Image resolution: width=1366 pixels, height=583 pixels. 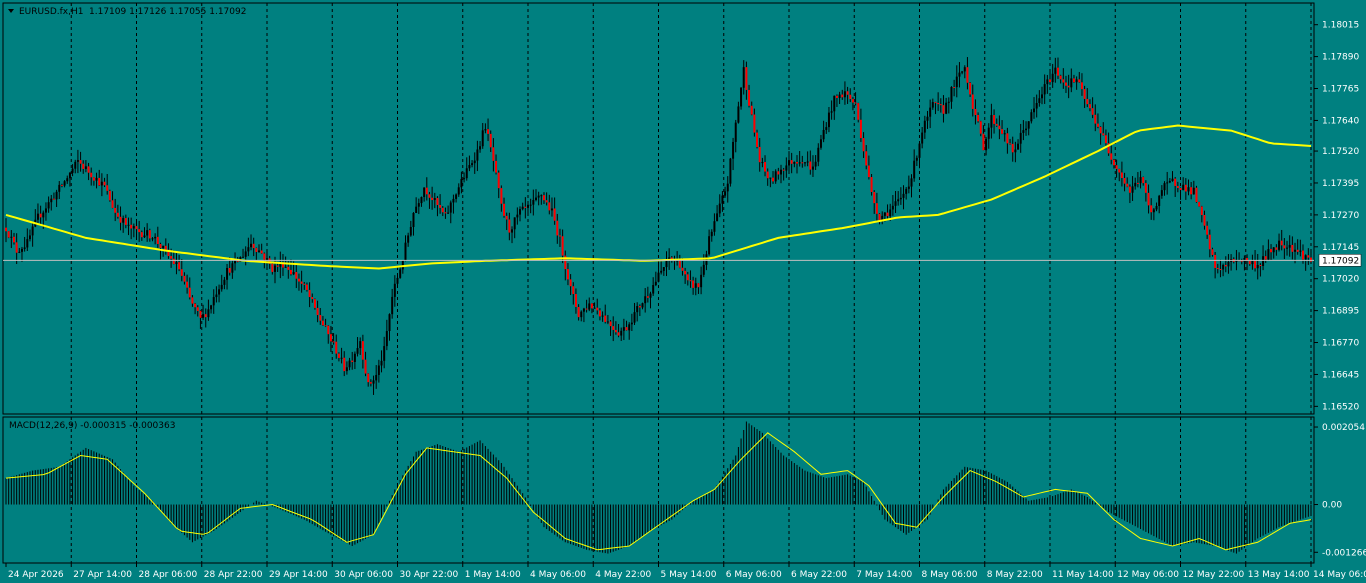 What do you see at coordinates (1332, 506) in the screenshot?
I see `y-tick-label: 0.00` at bounding box center [1332, 506].